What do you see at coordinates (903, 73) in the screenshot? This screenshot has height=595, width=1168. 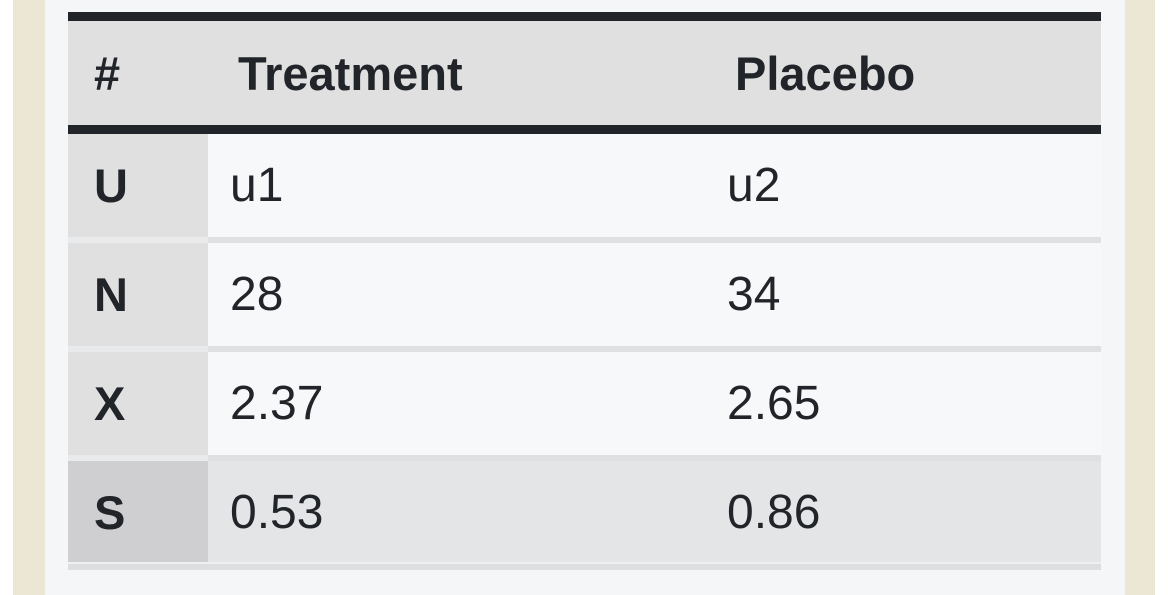 I see `column-header-placebo: Placebo` at bounding box center [903, 73].